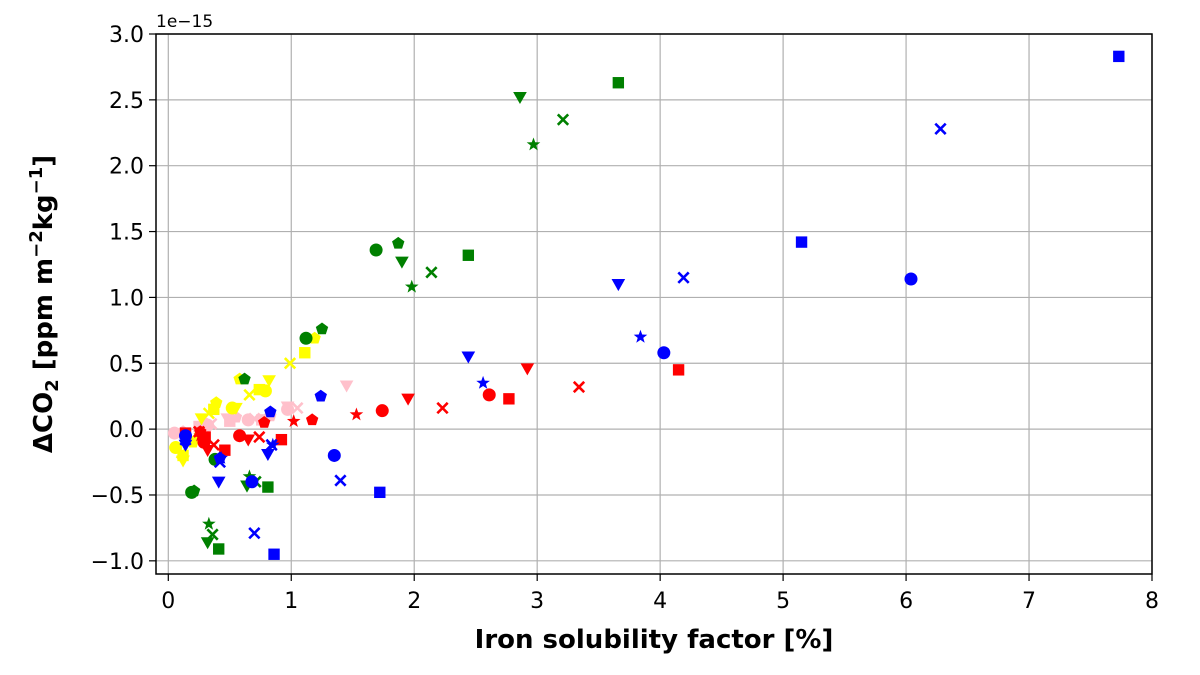 This screenshot has height=675, width=1200. What do you see at coordinates (414, 601) in the screenshot?
I see `x-tick-label: 2` at bounding box center [414, 601].